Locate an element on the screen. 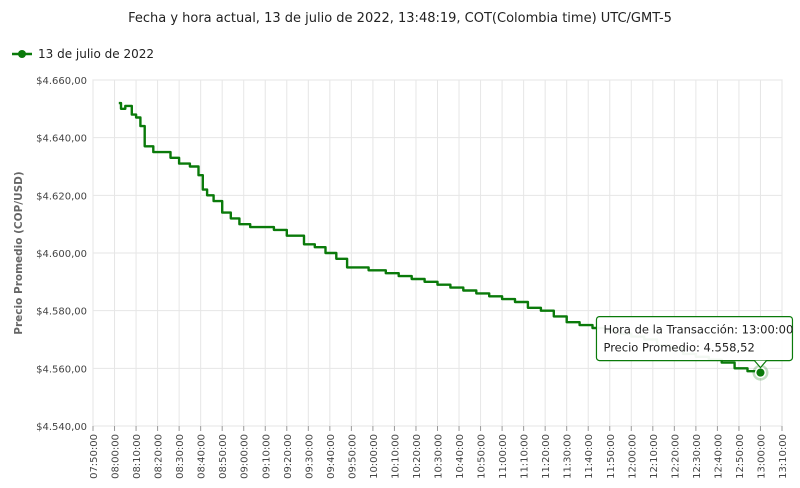  x-tick-label: 12:40:00 is located at coordinates (718, 456).